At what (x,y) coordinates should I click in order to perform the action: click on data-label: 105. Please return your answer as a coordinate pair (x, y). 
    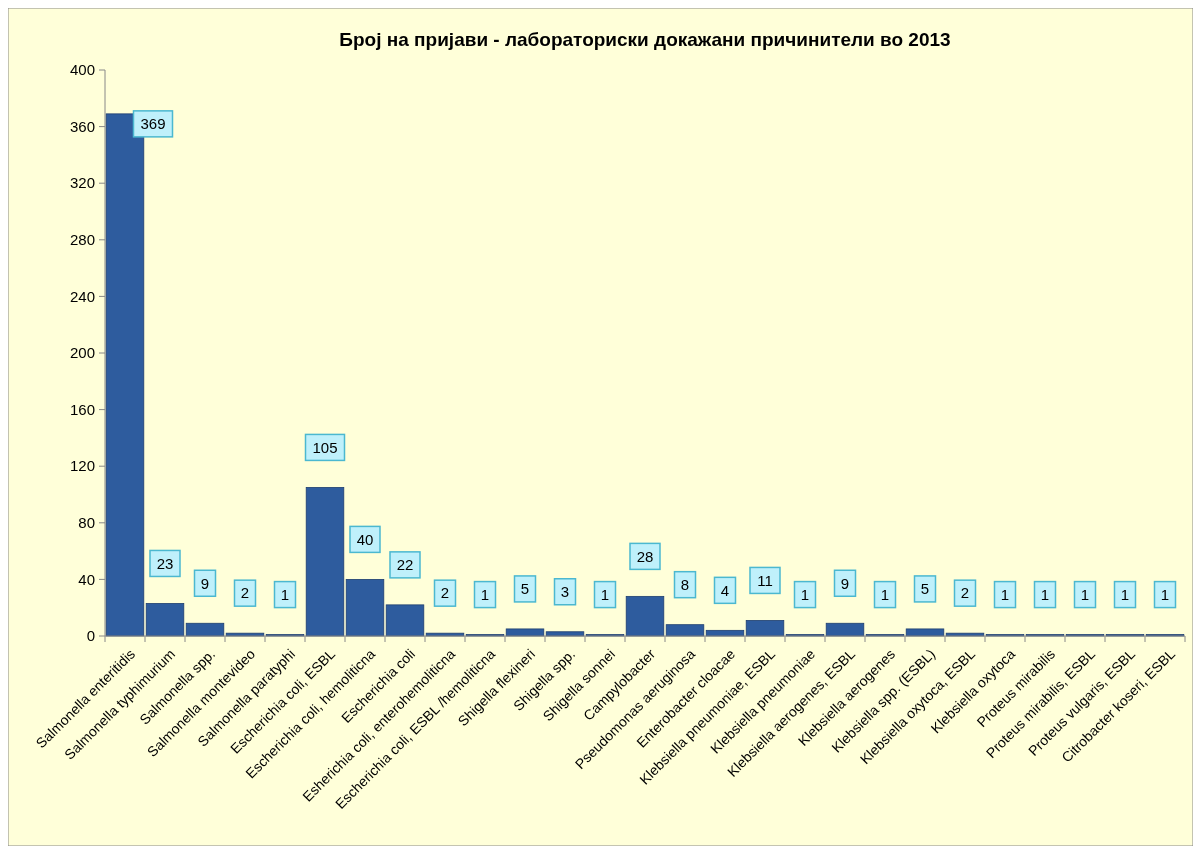
    Looking at the image, I should click on (325, 447).